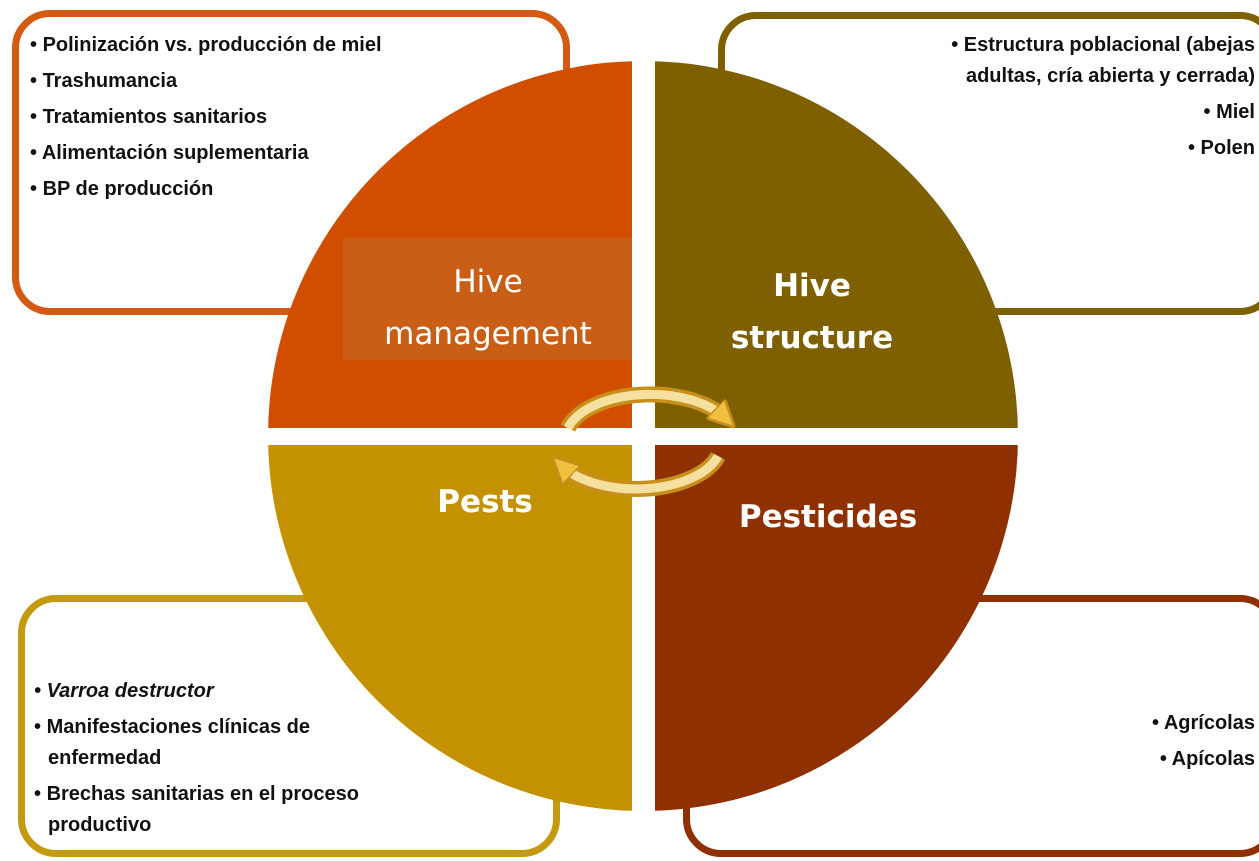 The image size is (1259, 861). What do you see at coordinates (210, 81) in the screenshot?
I see `list-item: Trashumancia` at bounding box center [210, 81].